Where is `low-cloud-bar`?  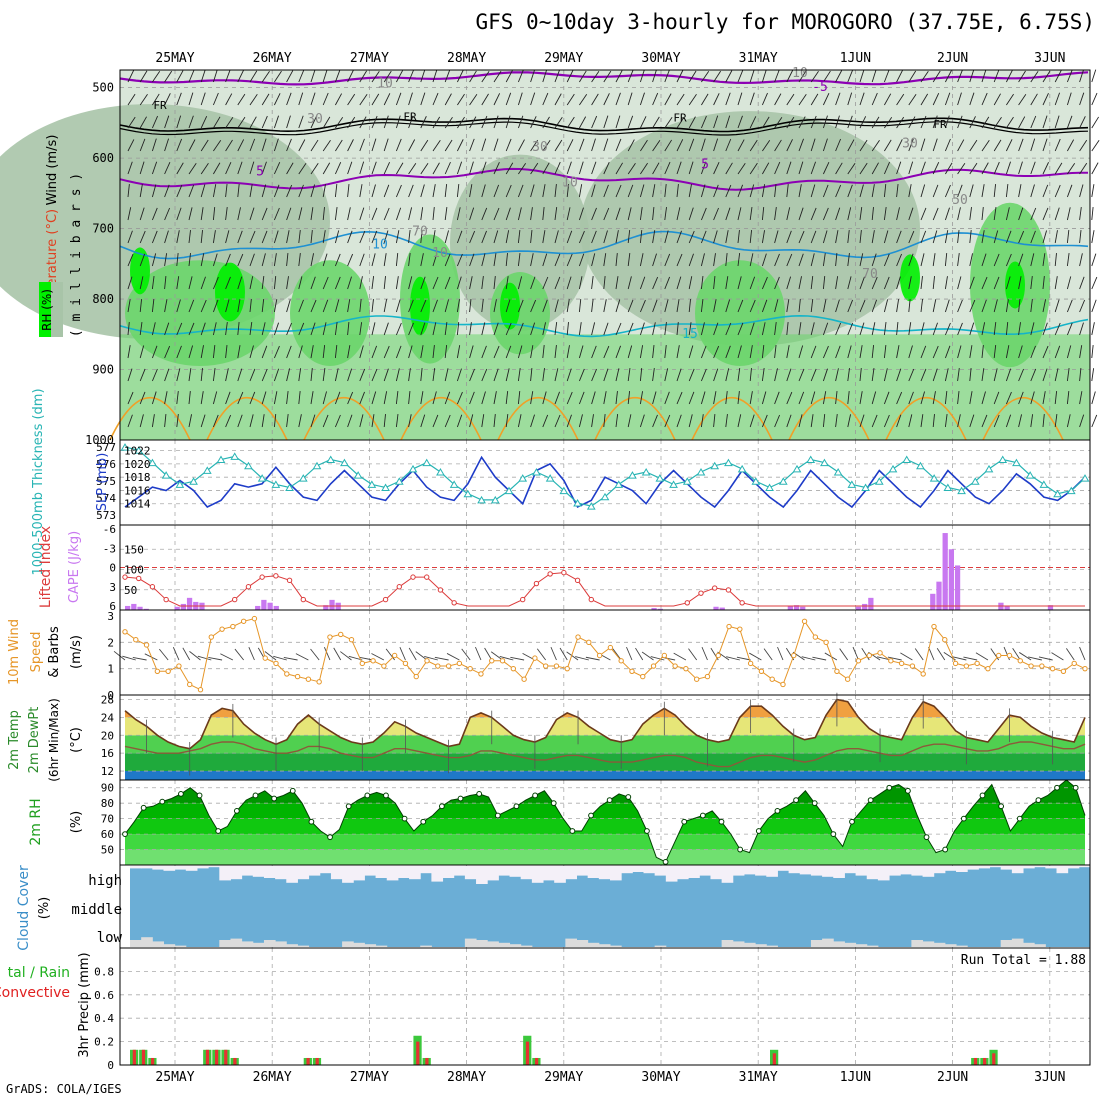
low-cloud-bar is located at coordinates (616, 946).